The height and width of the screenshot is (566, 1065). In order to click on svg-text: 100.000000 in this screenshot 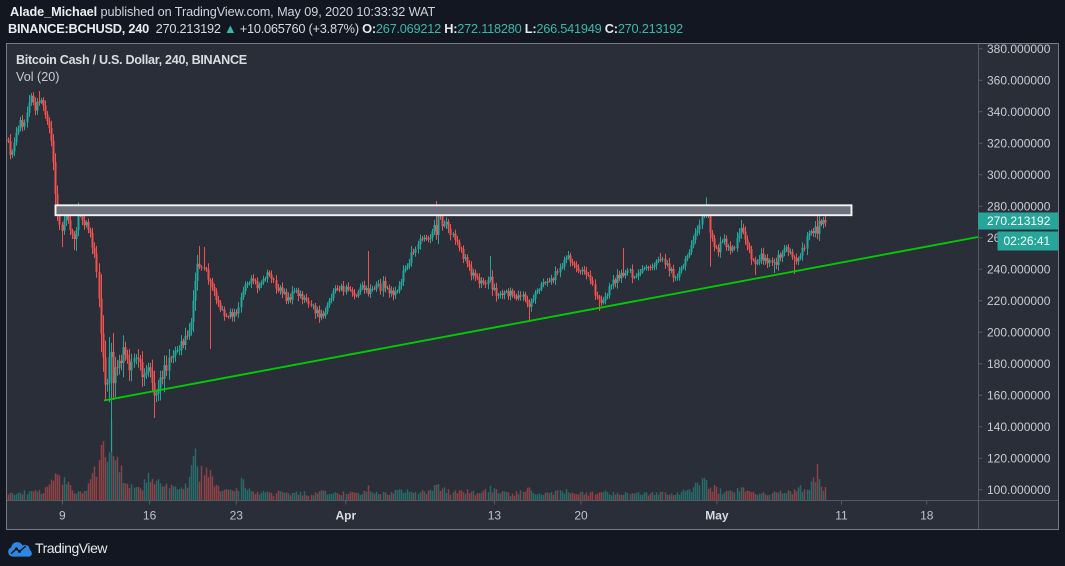, I will do `click(1019, 490)`.